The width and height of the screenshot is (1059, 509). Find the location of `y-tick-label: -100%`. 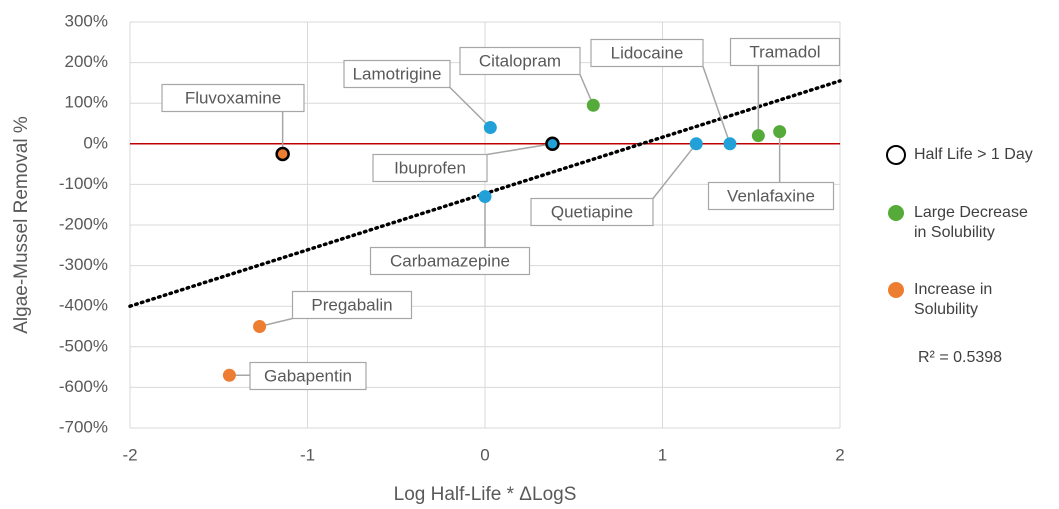

y-tick-label: -100% is located at coordinates (83, 183).